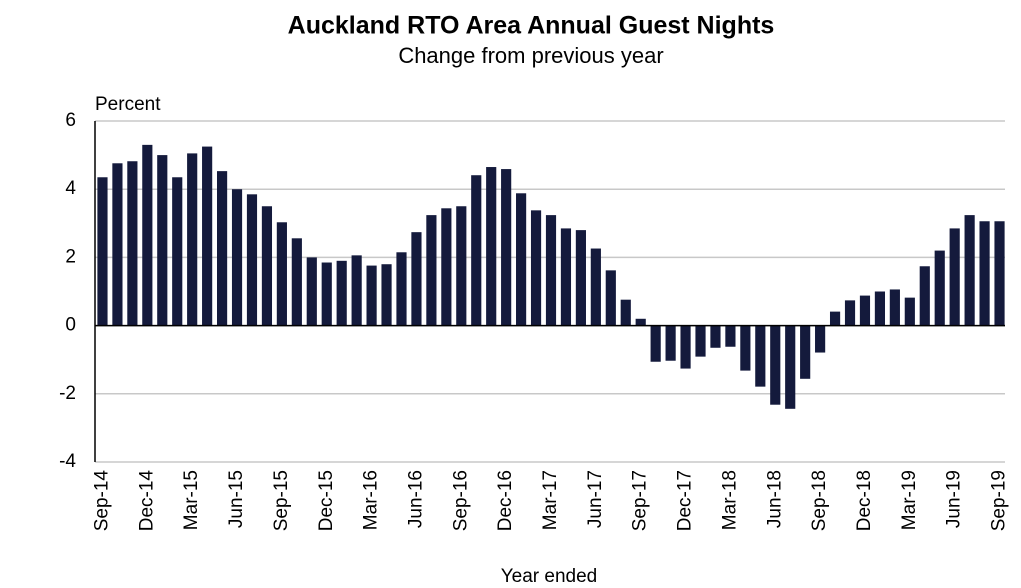  What do you see at coordinates (236, 499) in the screenshot?
I see `x-tick-label: Jun-15` at bounding box center [236, 499].